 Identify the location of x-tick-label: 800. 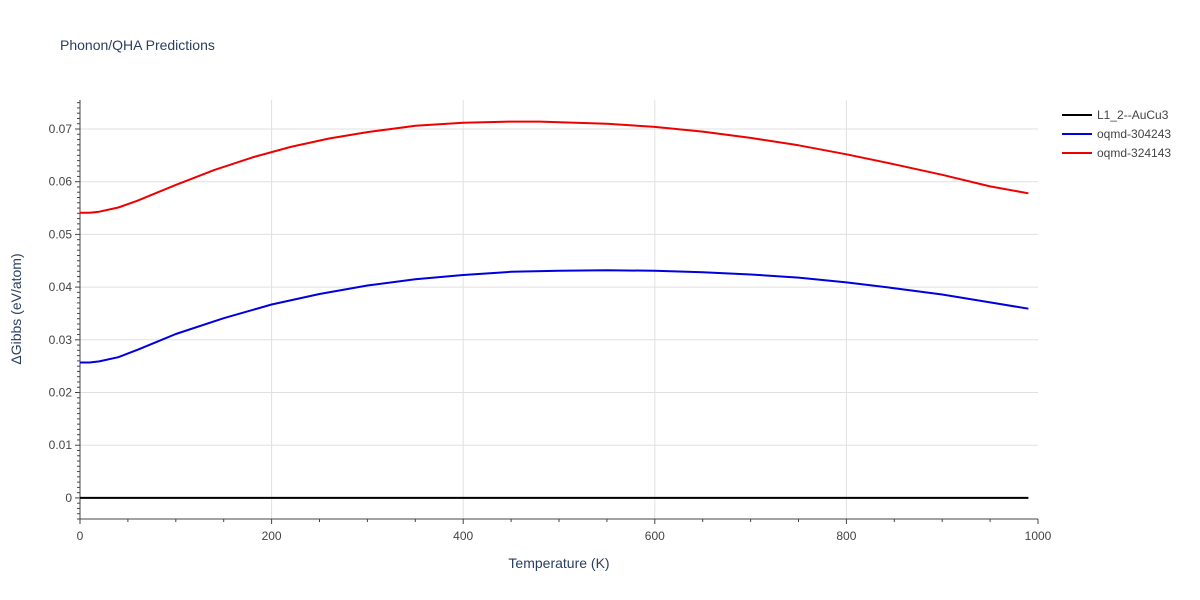
(846, 536).